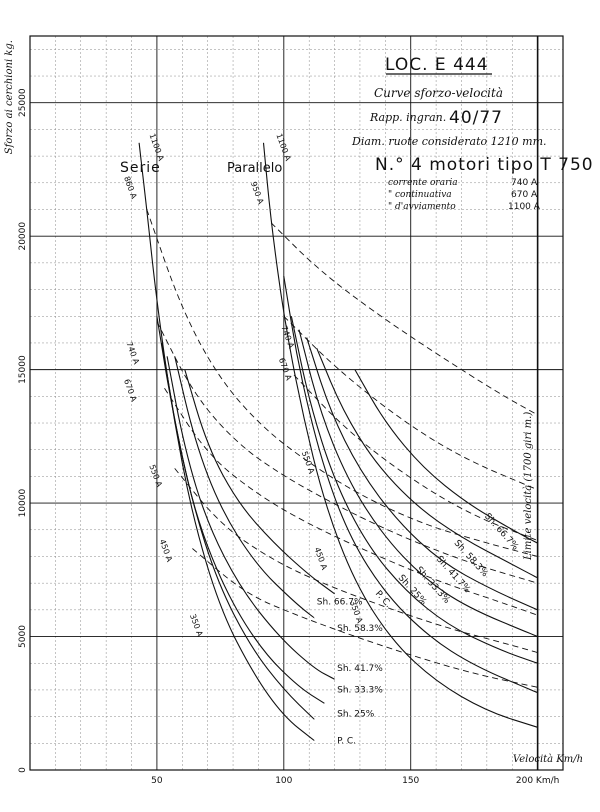  I want to click on current-hourly-label: corrente oraria, so click(423, 183).